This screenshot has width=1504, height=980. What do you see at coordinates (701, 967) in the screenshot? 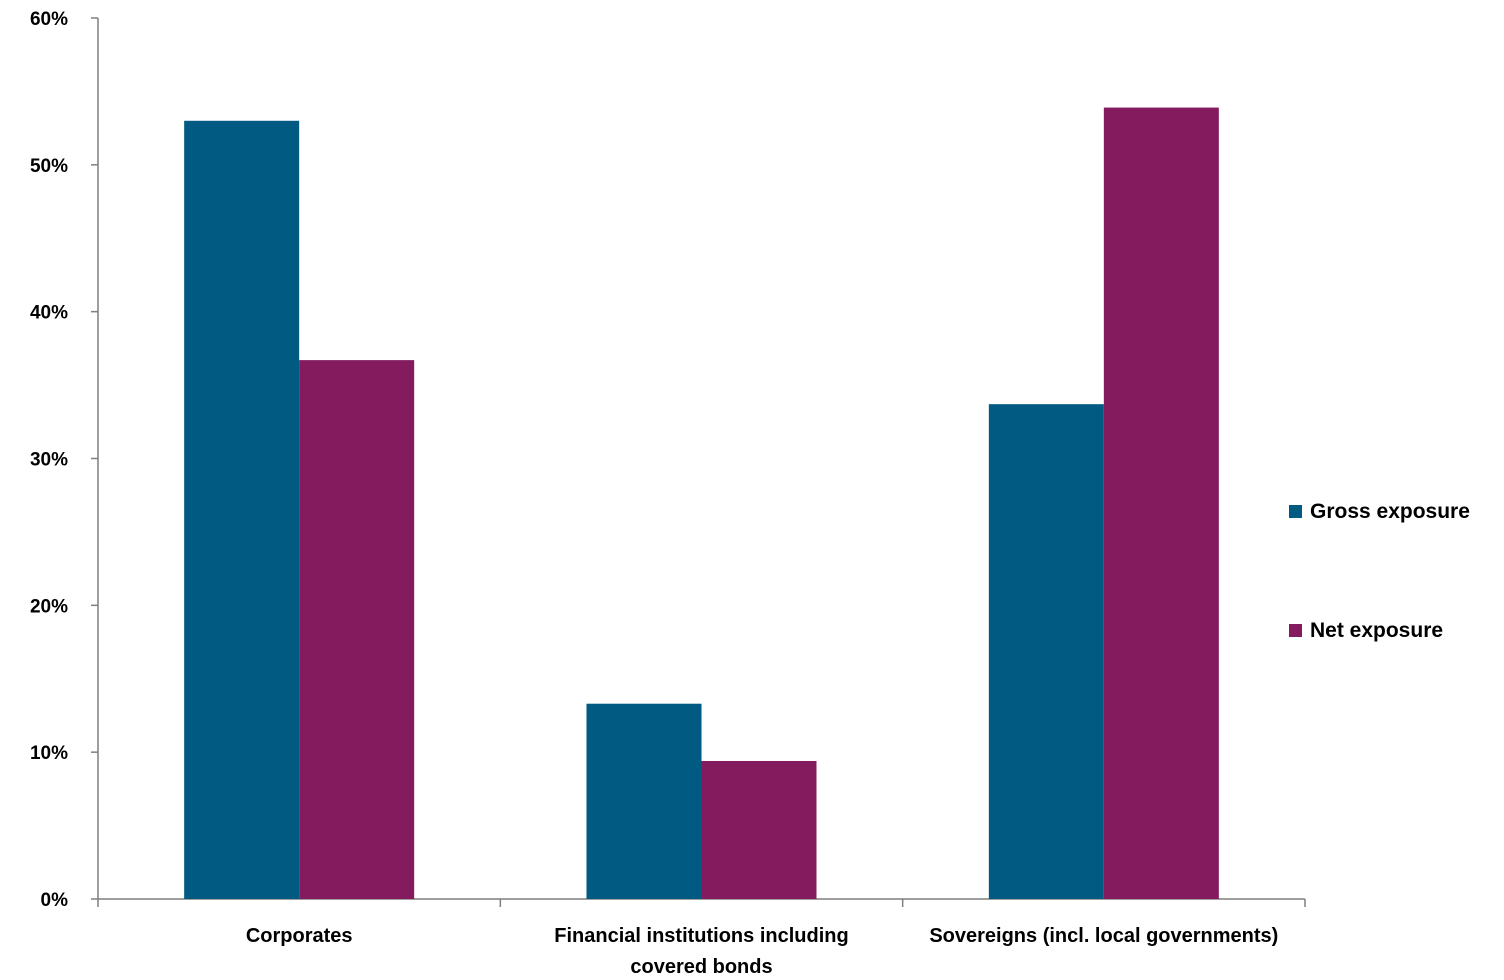
I see `x-category-label: covered bonds` at bounding box center [701, 967].